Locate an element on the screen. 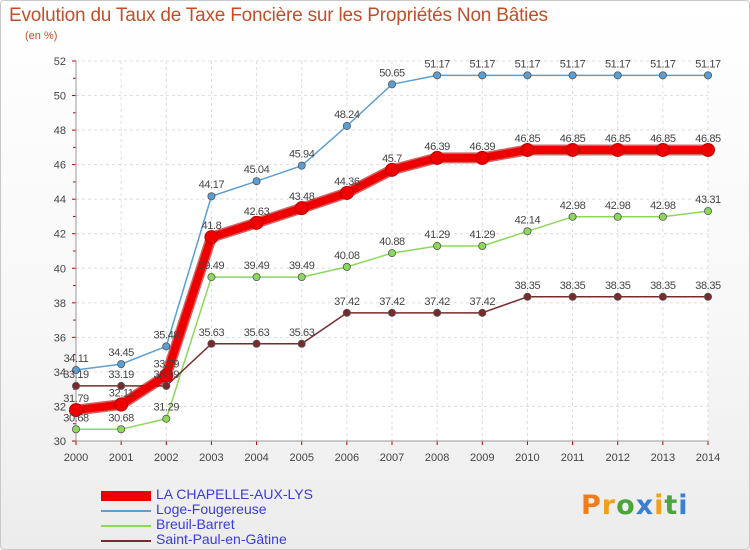 The image size is (750, 550). legend-item: LA CHAPELLE-AUX-LYS is located at coordinates (221, 495).